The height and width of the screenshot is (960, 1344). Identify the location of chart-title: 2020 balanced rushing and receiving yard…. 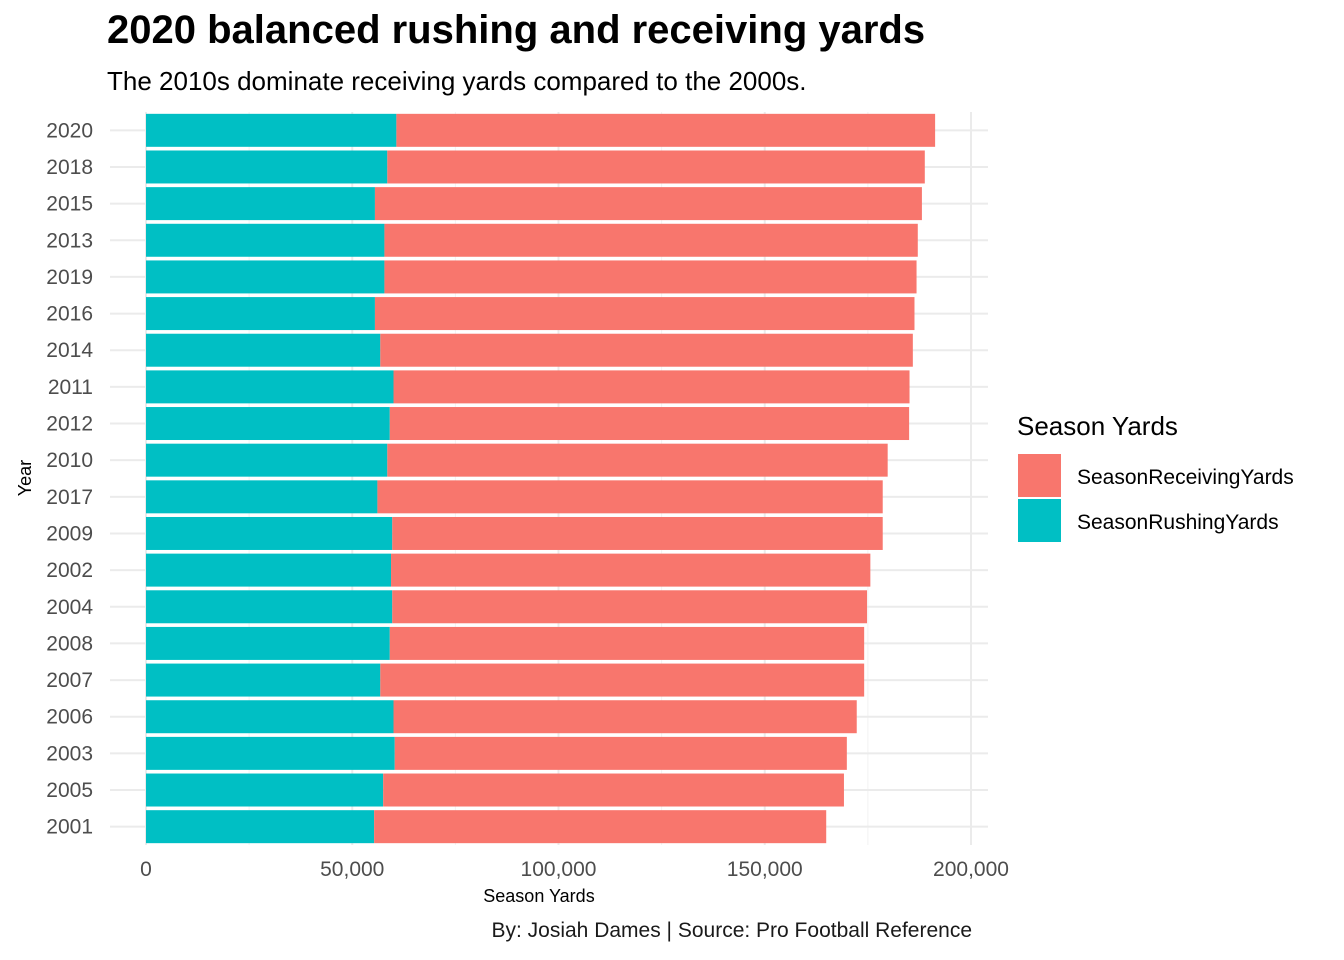
(516, 30).